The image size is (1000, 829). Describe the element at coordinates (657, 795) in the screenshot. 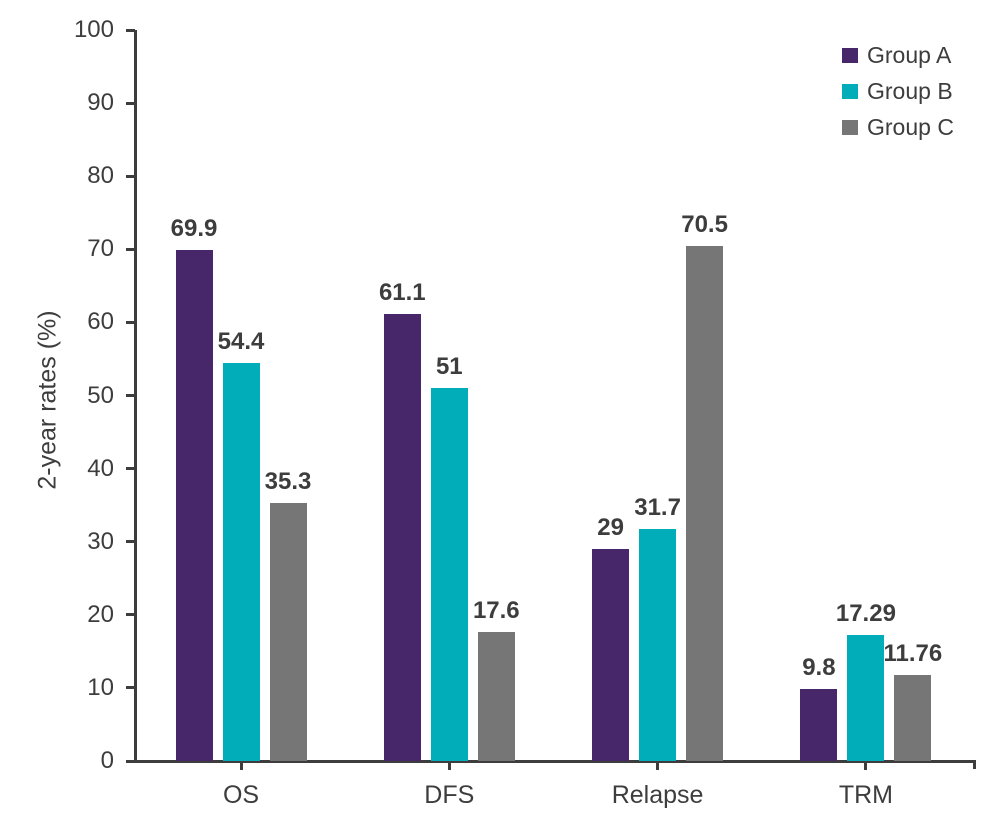

I see `x-axis-category-label: Relapse` at that location.